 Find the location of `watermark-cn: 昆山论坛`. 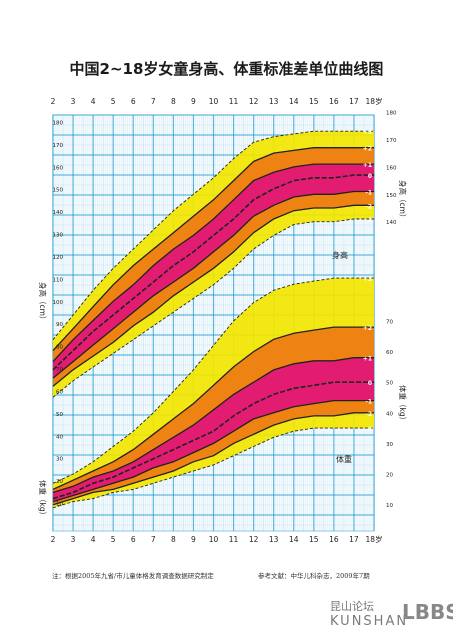

watermark-cn: 昆山论坛 is located at coordinates (352, 606).